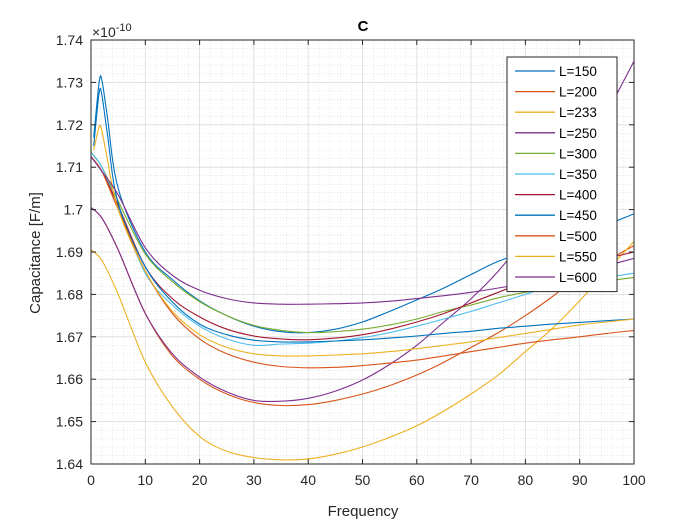 The height and width of the screenshot is (530, 700). What do you see at coordinates (69, 294) in the screenshot?
I see `y-tick-label: 1.68` at bounding box center [69, 294].